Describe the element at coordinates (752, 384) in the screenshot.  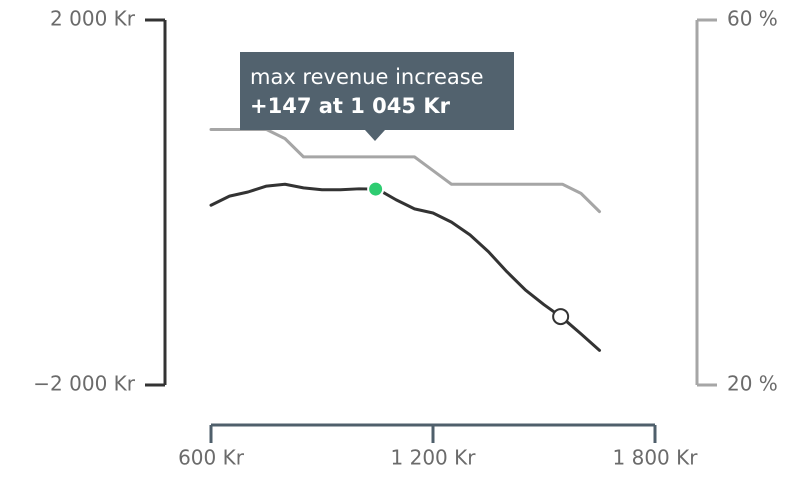
I see `y2-tick-label: 20 %` at that location.